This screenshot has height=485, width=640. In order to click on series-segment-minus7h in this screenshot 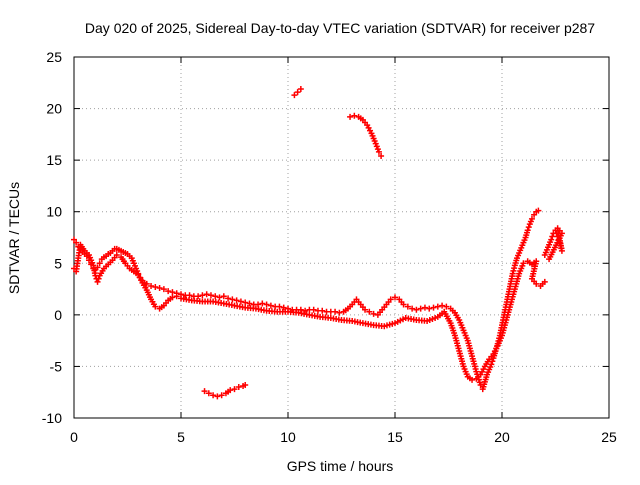, I will do `click(225, 390)`.